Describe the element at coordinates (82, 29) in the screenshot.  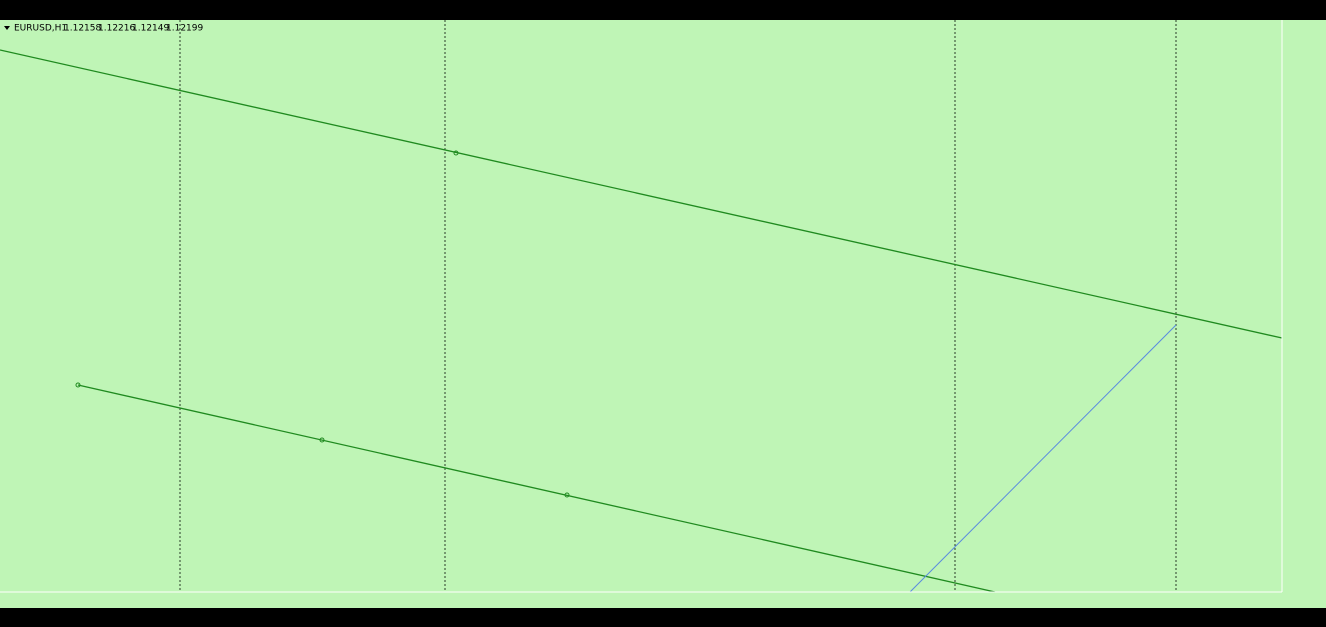
I see `open: 1.12158` at that location.